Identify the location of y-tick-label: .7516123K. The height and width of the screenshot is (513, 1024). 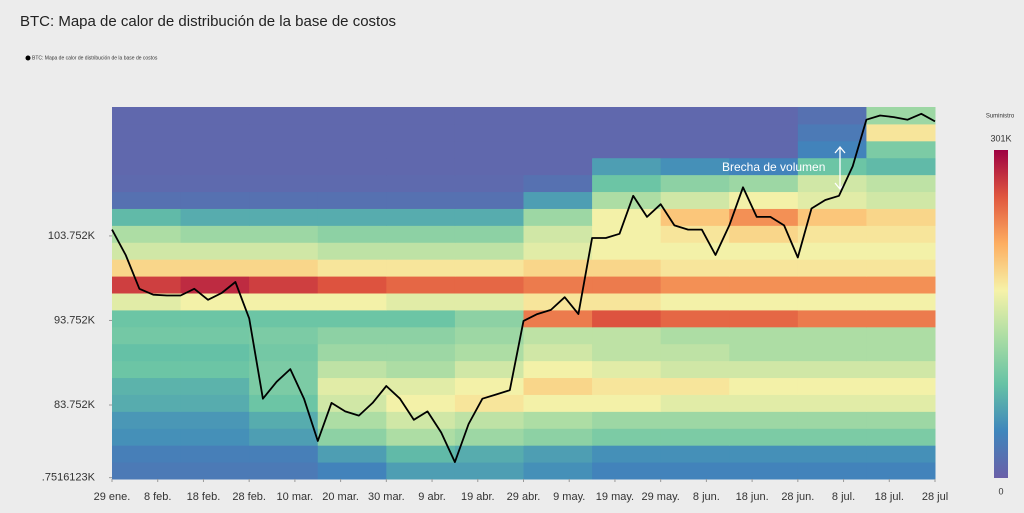
(69, 478).